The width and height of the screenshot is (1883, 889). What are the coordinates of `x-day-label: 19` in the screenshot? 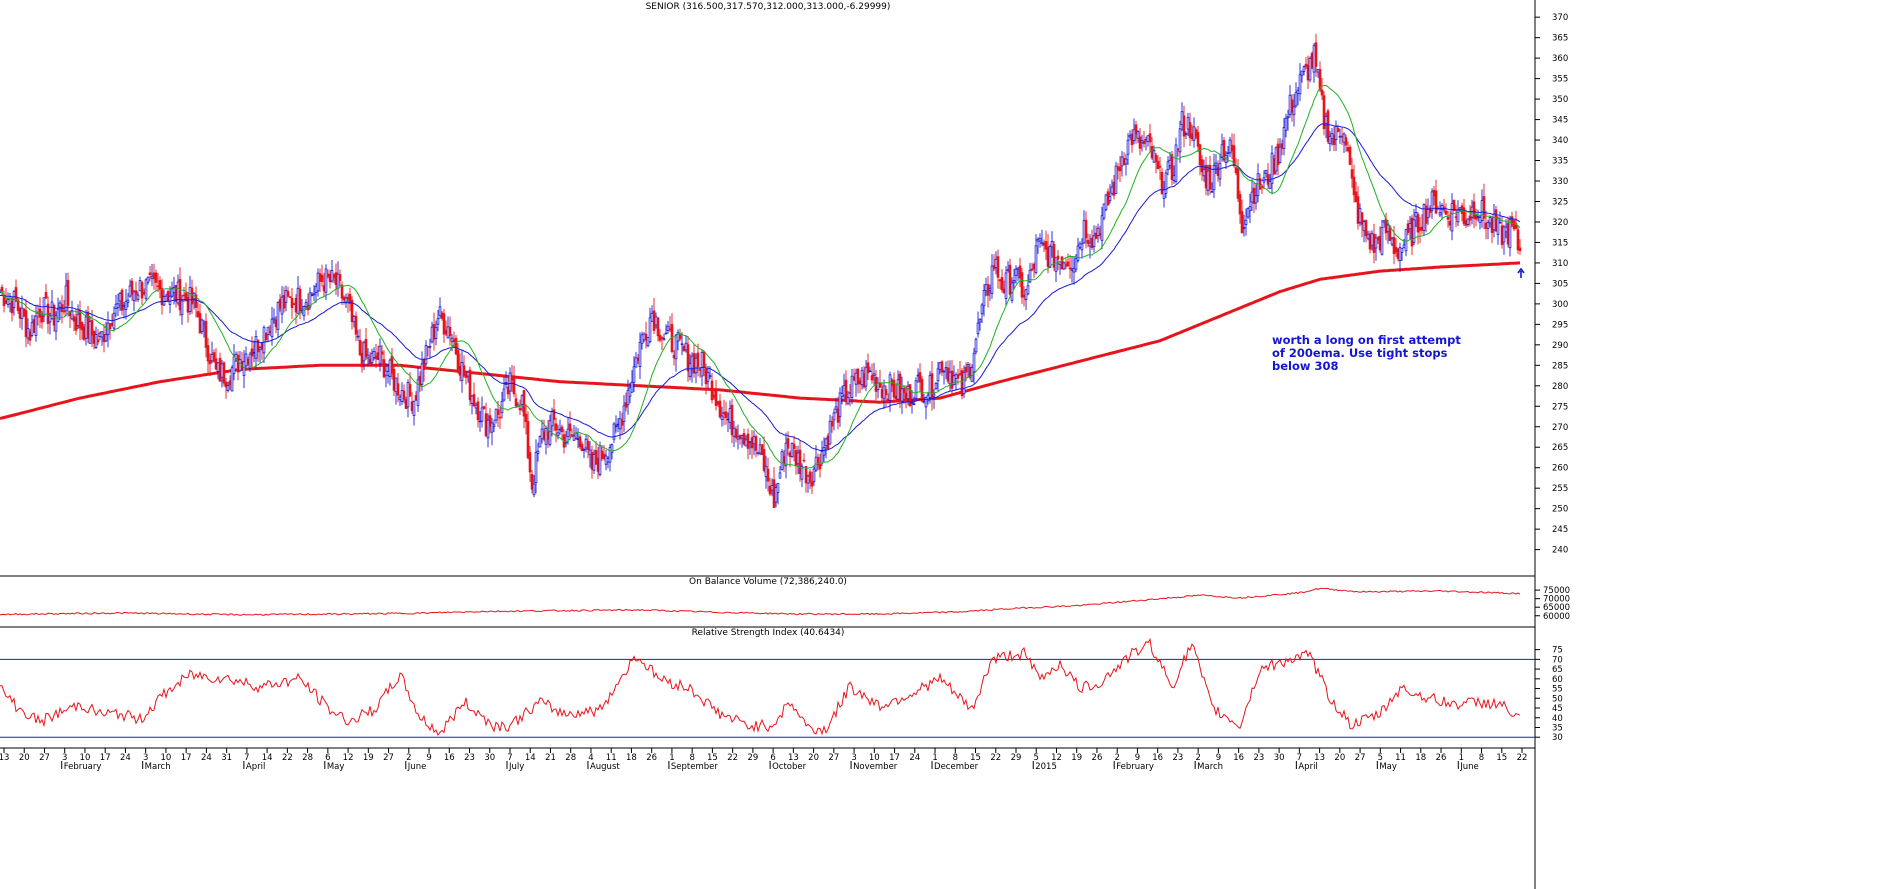 It's located at (368, 758).